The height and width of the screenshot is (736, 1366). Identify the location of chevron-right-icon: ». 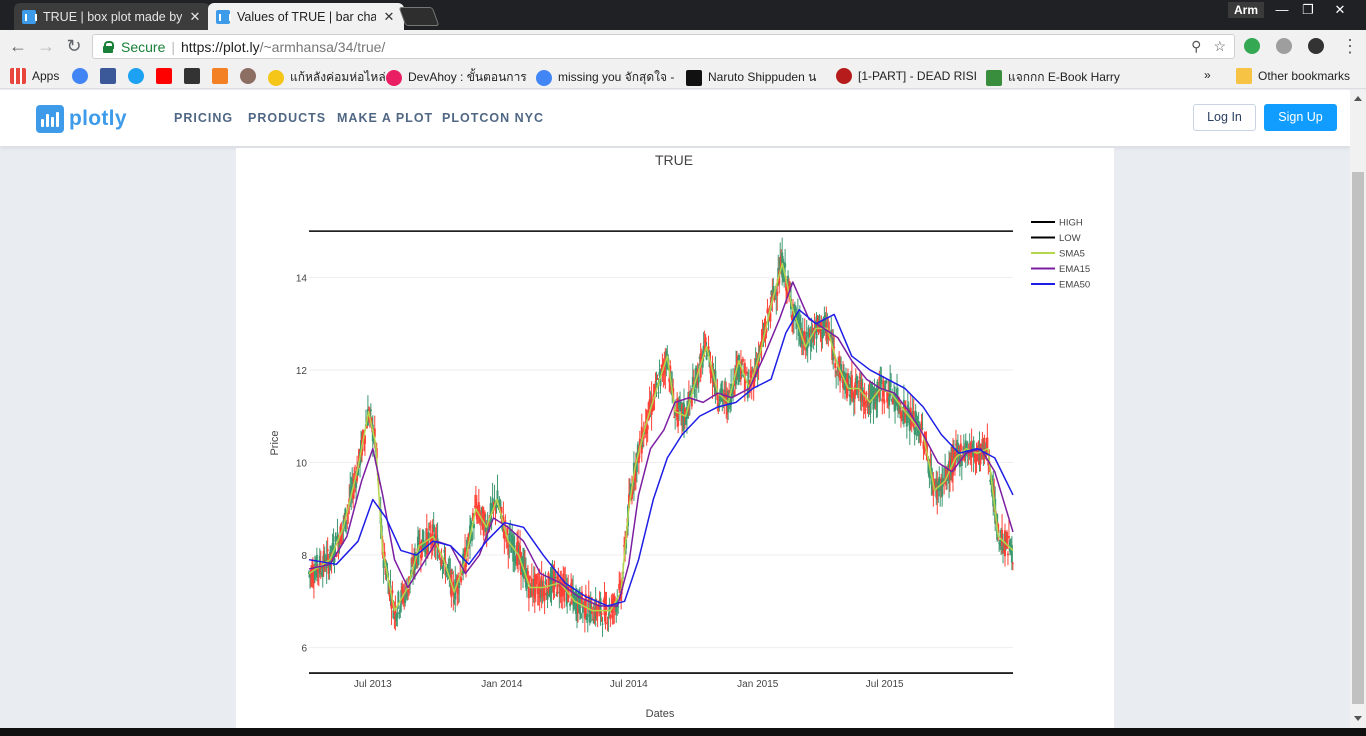
(1207, 75).